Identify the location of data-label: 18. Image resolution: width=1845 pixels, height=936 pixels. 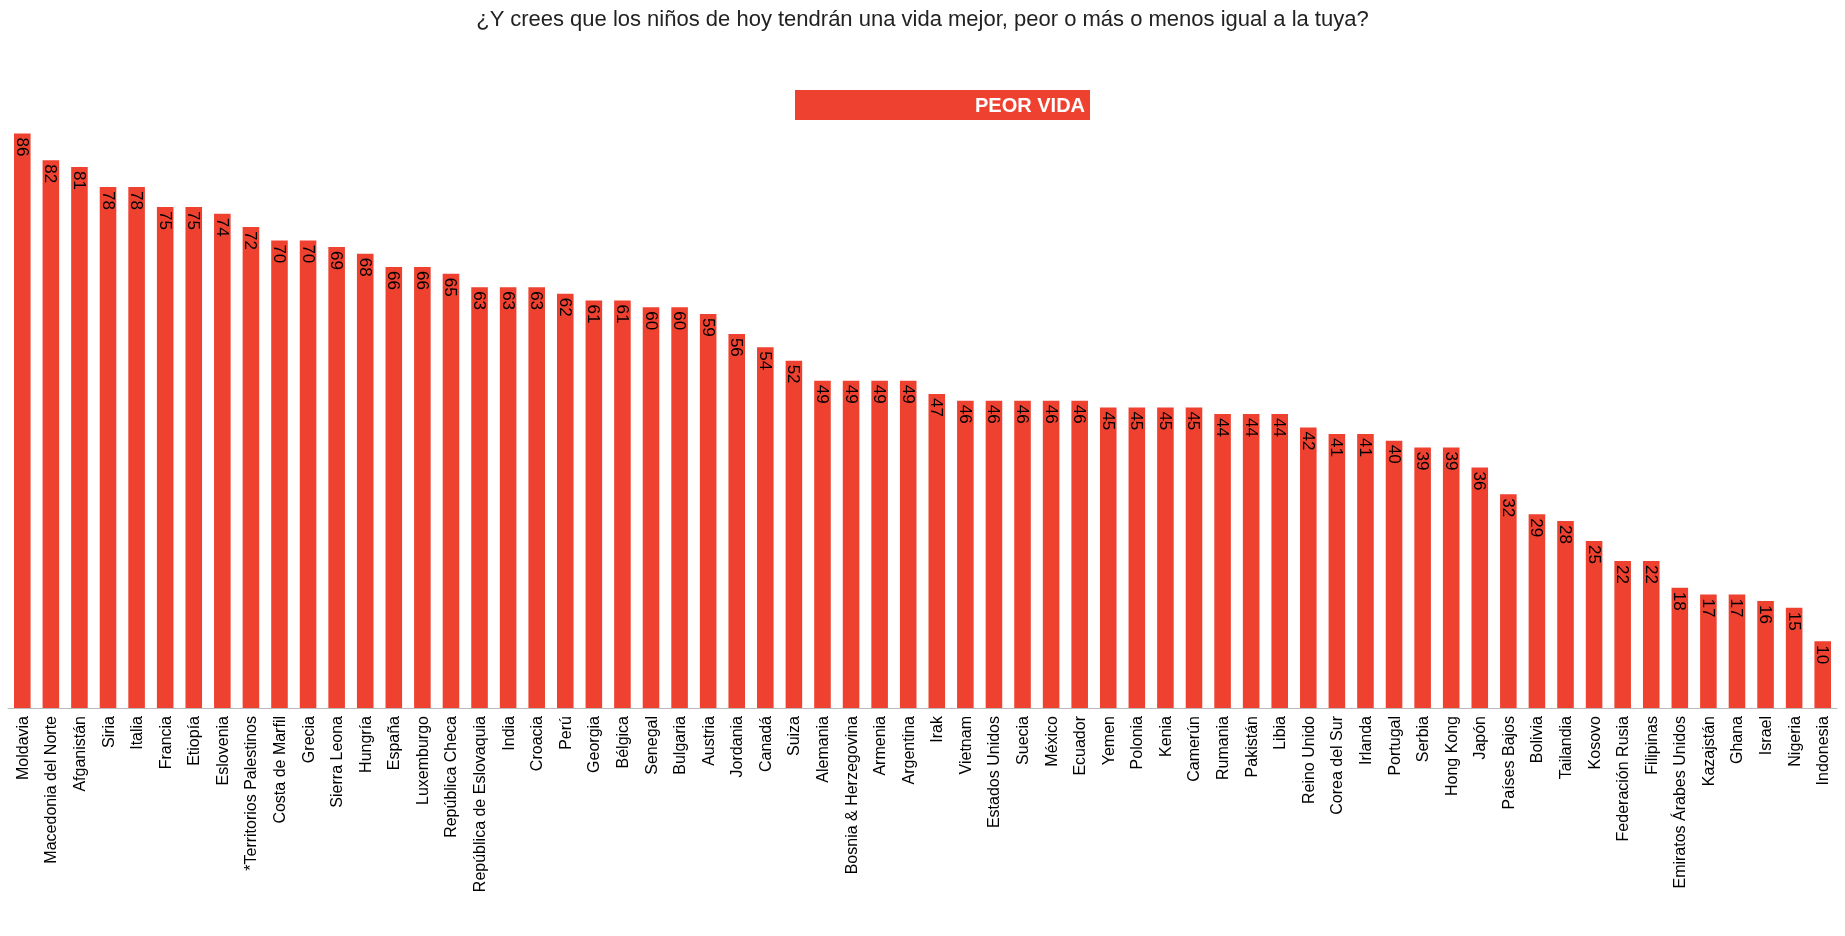
(1680, 601).